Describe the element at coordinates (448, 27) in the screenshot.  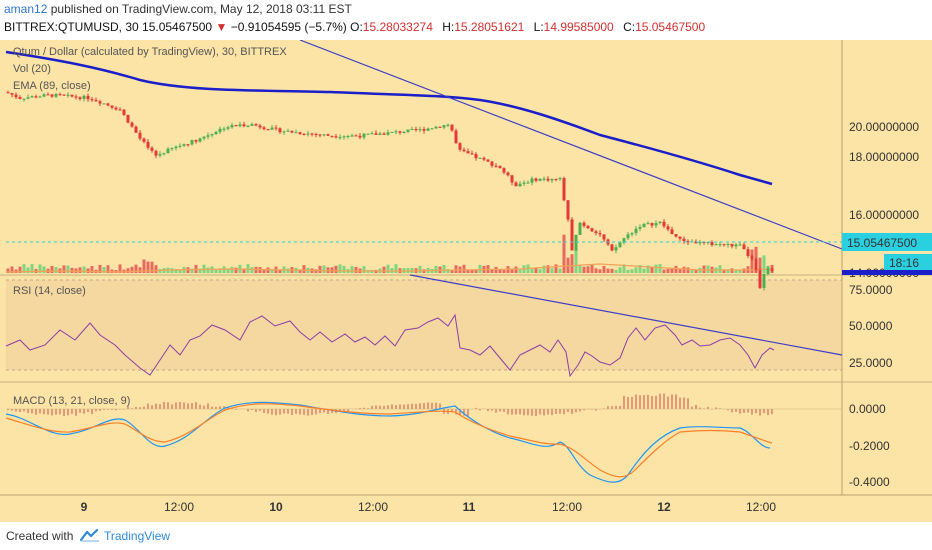
I see `high-label: H:` at that location.